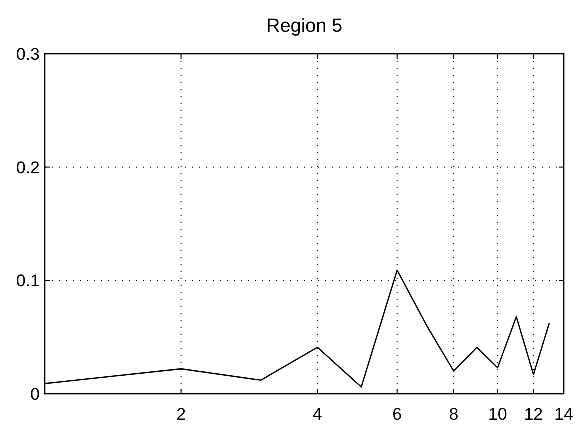  Describe the element at coordinates (35, 394) in the screenshot. I see `y-tick-label: 0` at that location.